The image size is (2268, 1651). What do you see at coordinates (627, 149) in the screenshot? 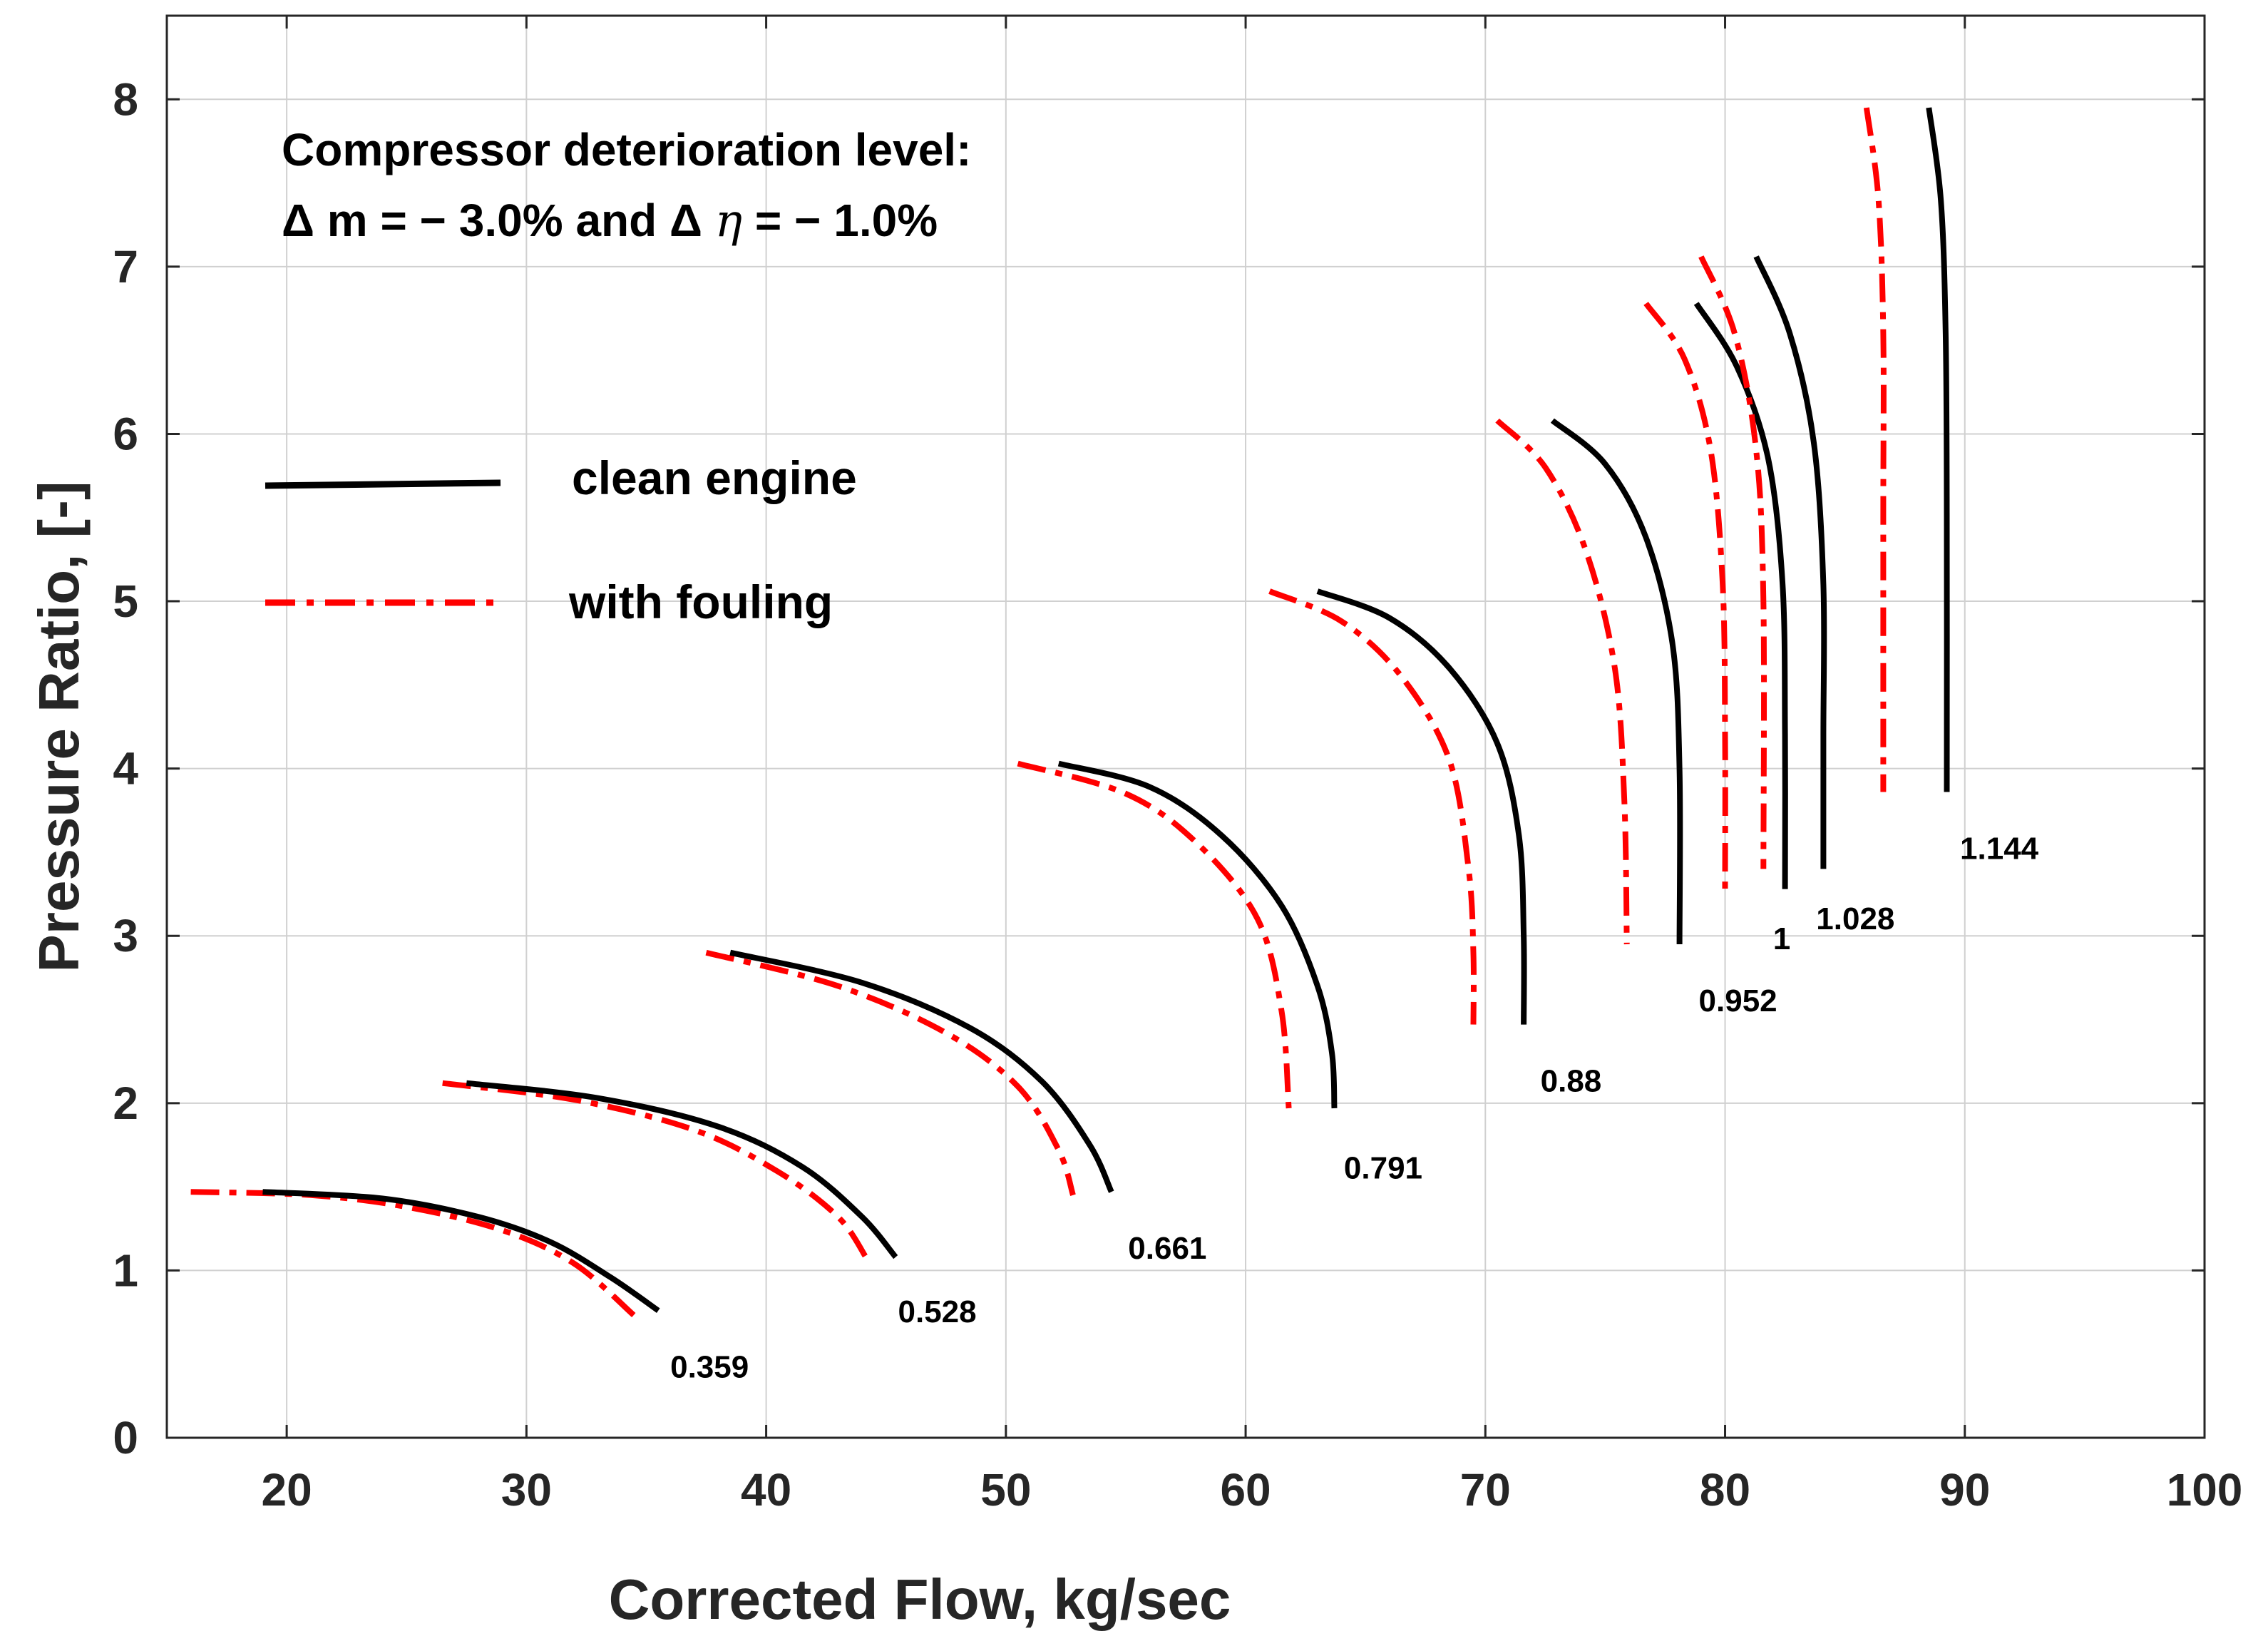
I see `annotation-line-1: Compressor deterioration level:` at bounding box center [627, 149].